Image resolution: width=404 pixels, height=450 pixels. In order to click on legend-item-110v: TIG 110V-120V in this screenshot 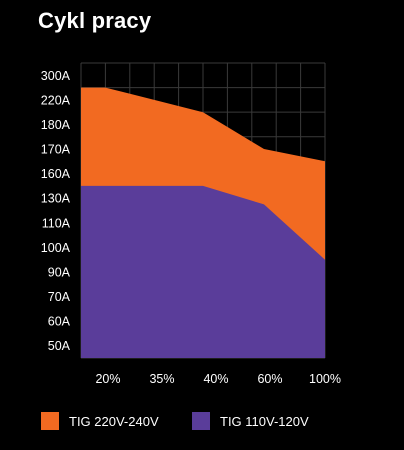, I will do `click(250, 421)`.